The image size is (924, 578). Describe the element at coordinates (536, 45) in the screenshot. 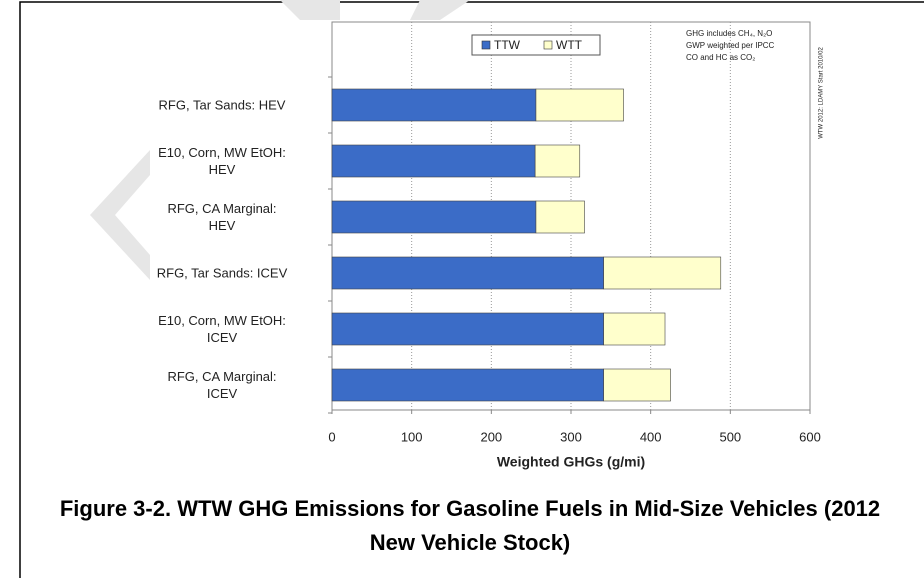

I see `legend-box` at that location.